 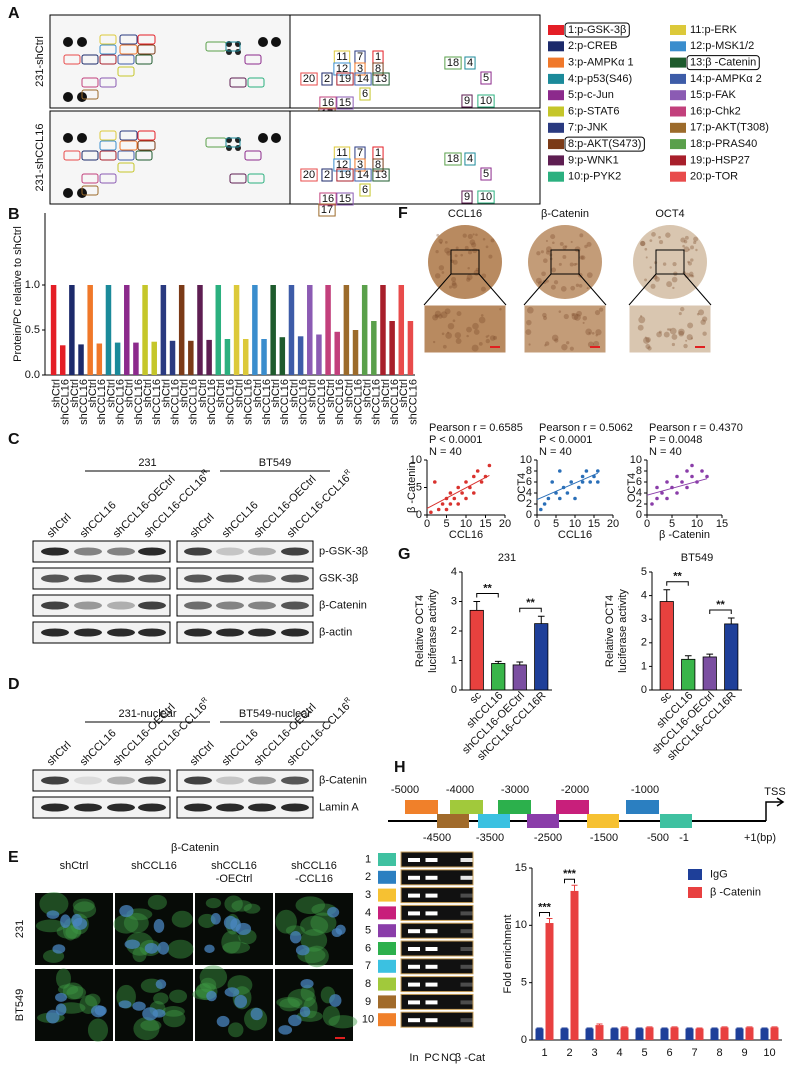 I want to click on position-label: -3500, so click(x=490, y=838).